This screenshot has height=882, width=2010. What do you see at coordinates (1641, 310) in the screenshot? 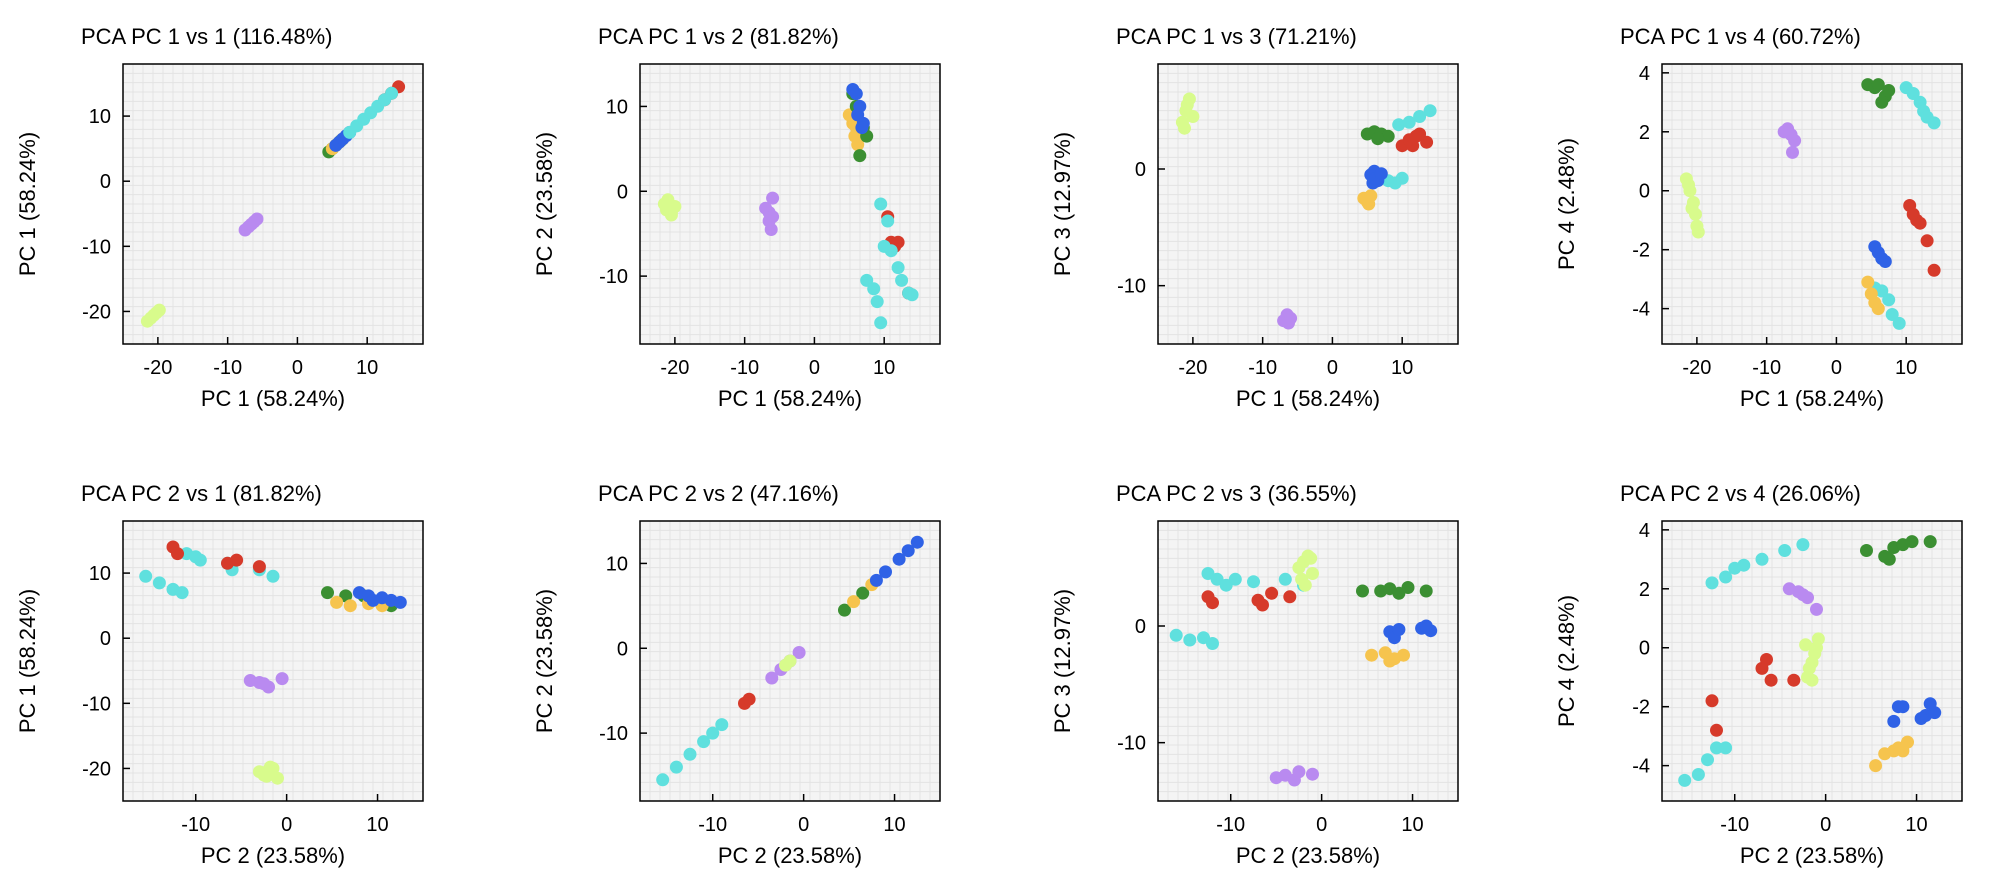
I see `y-tick-label: -4` at bounding box center [1641, 310].